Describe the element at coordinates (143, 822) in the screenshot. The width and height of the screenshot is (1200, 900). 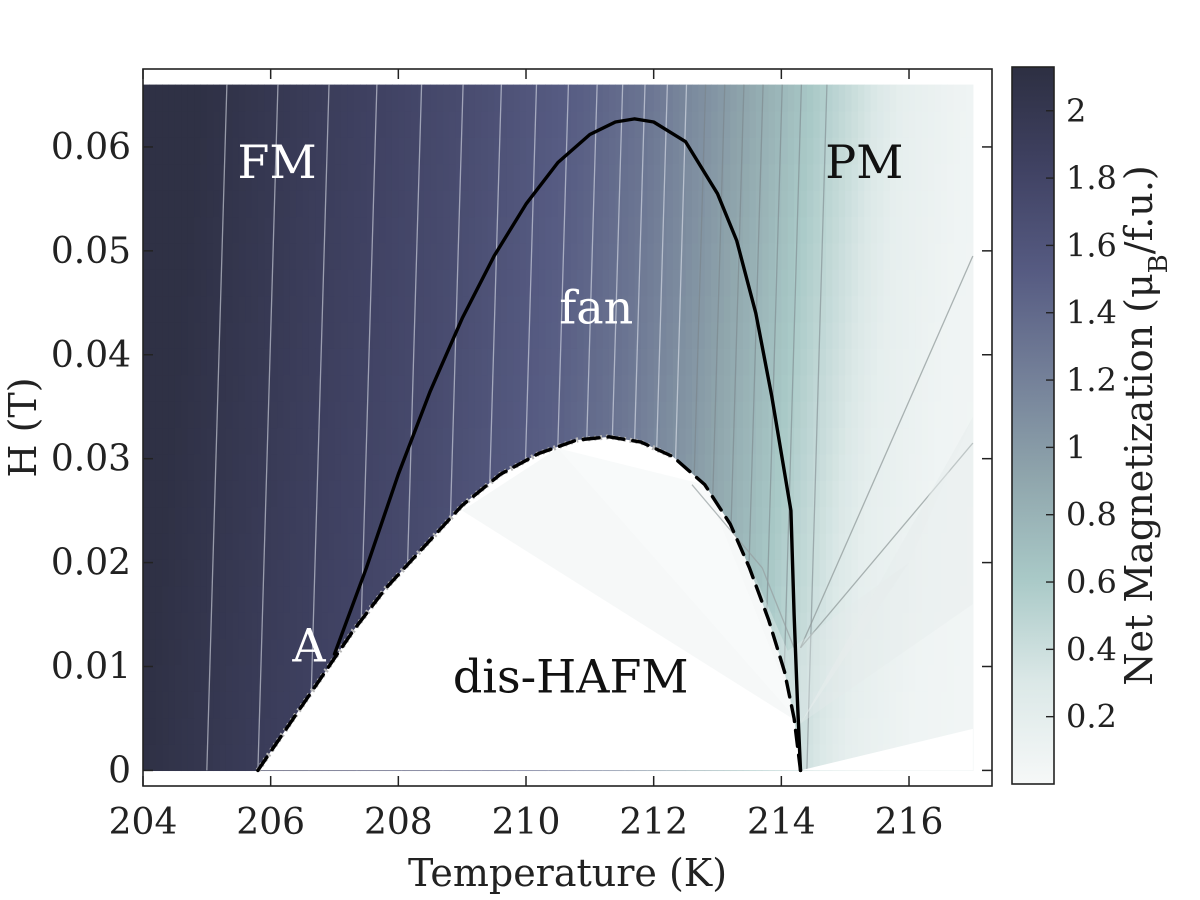
I see `x-tick-label: 204` at that location.